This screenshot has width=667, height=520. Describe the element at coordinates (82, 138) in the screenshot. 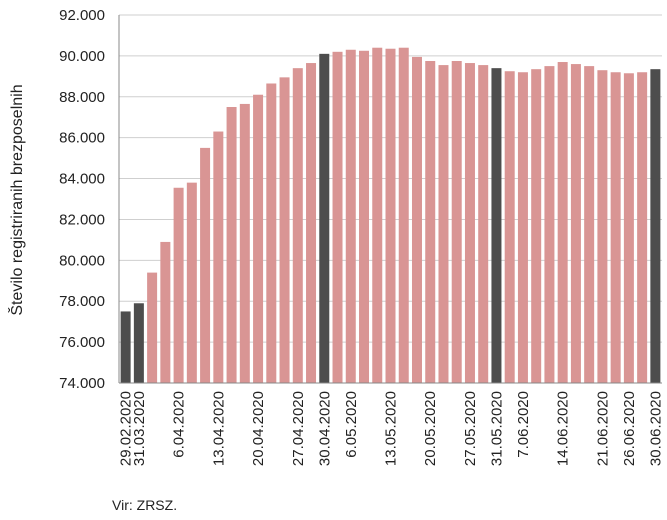

I see `y-tick-label: 86.000` at that location.